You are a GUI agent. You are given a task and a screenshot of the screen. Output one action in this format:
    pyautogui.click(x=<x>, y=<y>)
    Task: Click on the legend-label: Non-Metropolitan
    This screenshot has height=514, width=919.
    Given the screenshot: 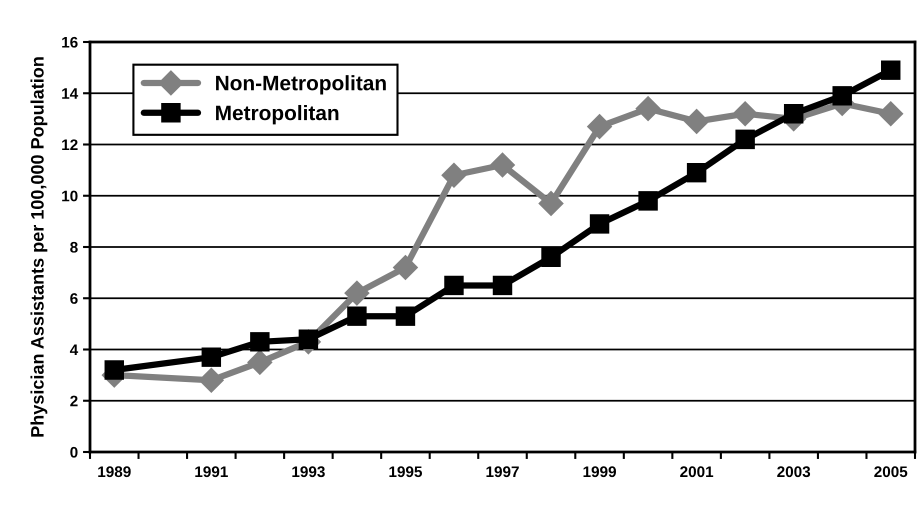 What is the action you would take?
    pyautogui.click(x=301, y=85)
    